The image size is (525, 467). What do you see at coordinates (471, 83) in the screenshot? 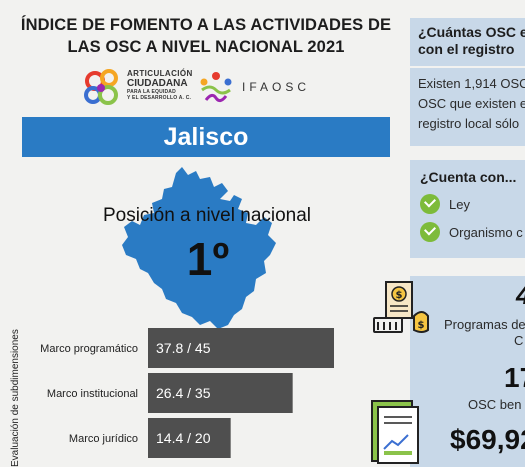
I see `osc-count-text-1: Existen 1,914 OSC` at bounding box center [471, 83].